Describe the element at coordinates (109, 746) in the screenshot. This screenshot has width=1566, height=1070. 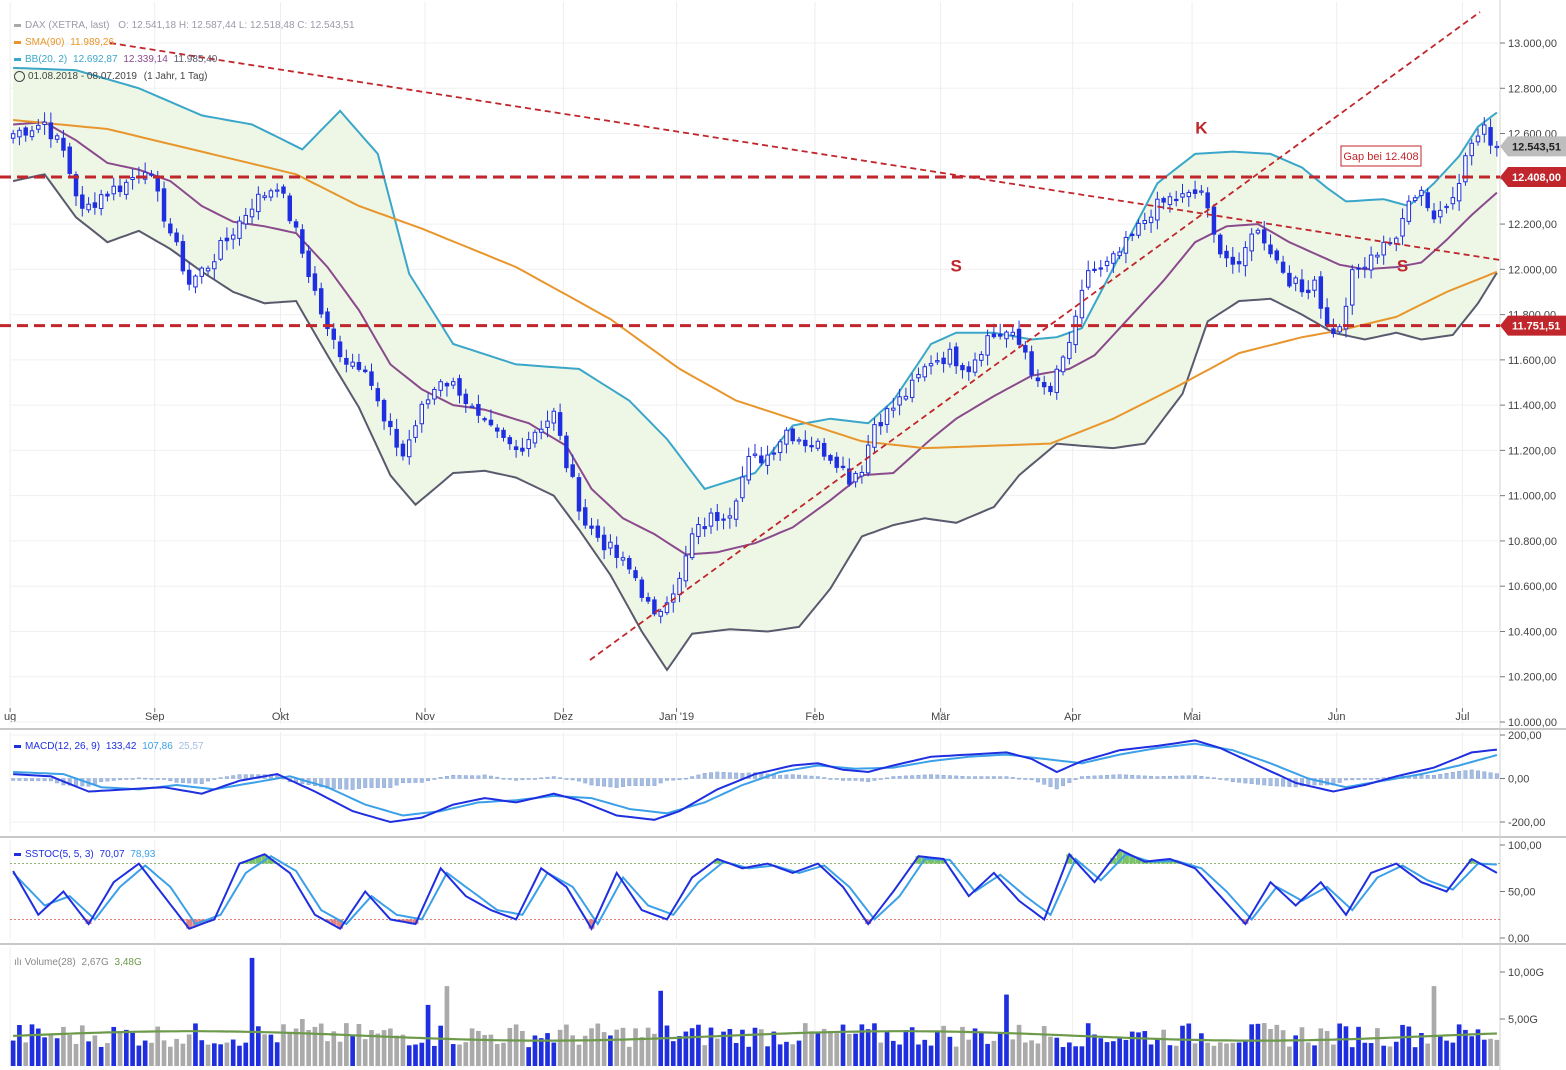
I see `legend-macd: MACD(12, 26, 9) 133,42 107,86 25,57` at that location.